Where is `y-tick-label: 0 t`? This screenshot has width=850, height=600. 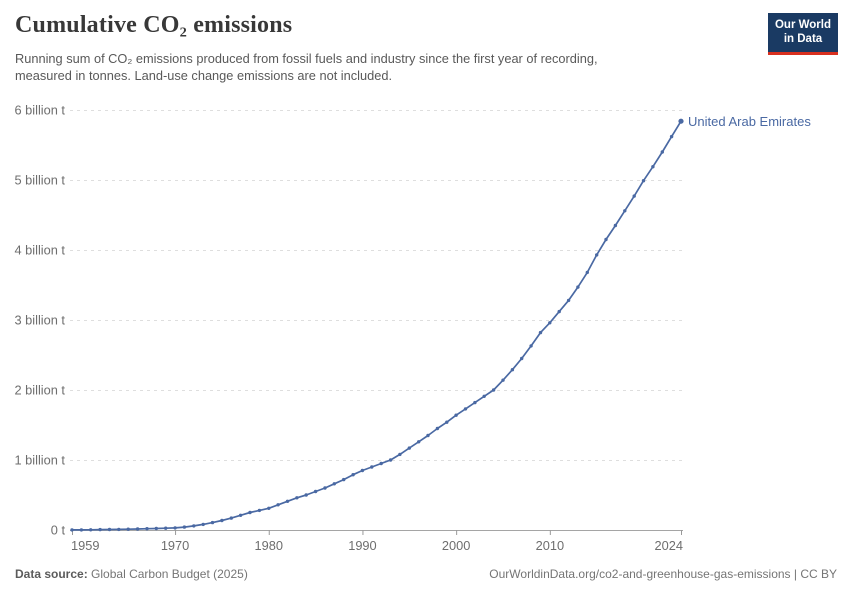
y-tick-label: 0 t is located at coordinates (58, 530).